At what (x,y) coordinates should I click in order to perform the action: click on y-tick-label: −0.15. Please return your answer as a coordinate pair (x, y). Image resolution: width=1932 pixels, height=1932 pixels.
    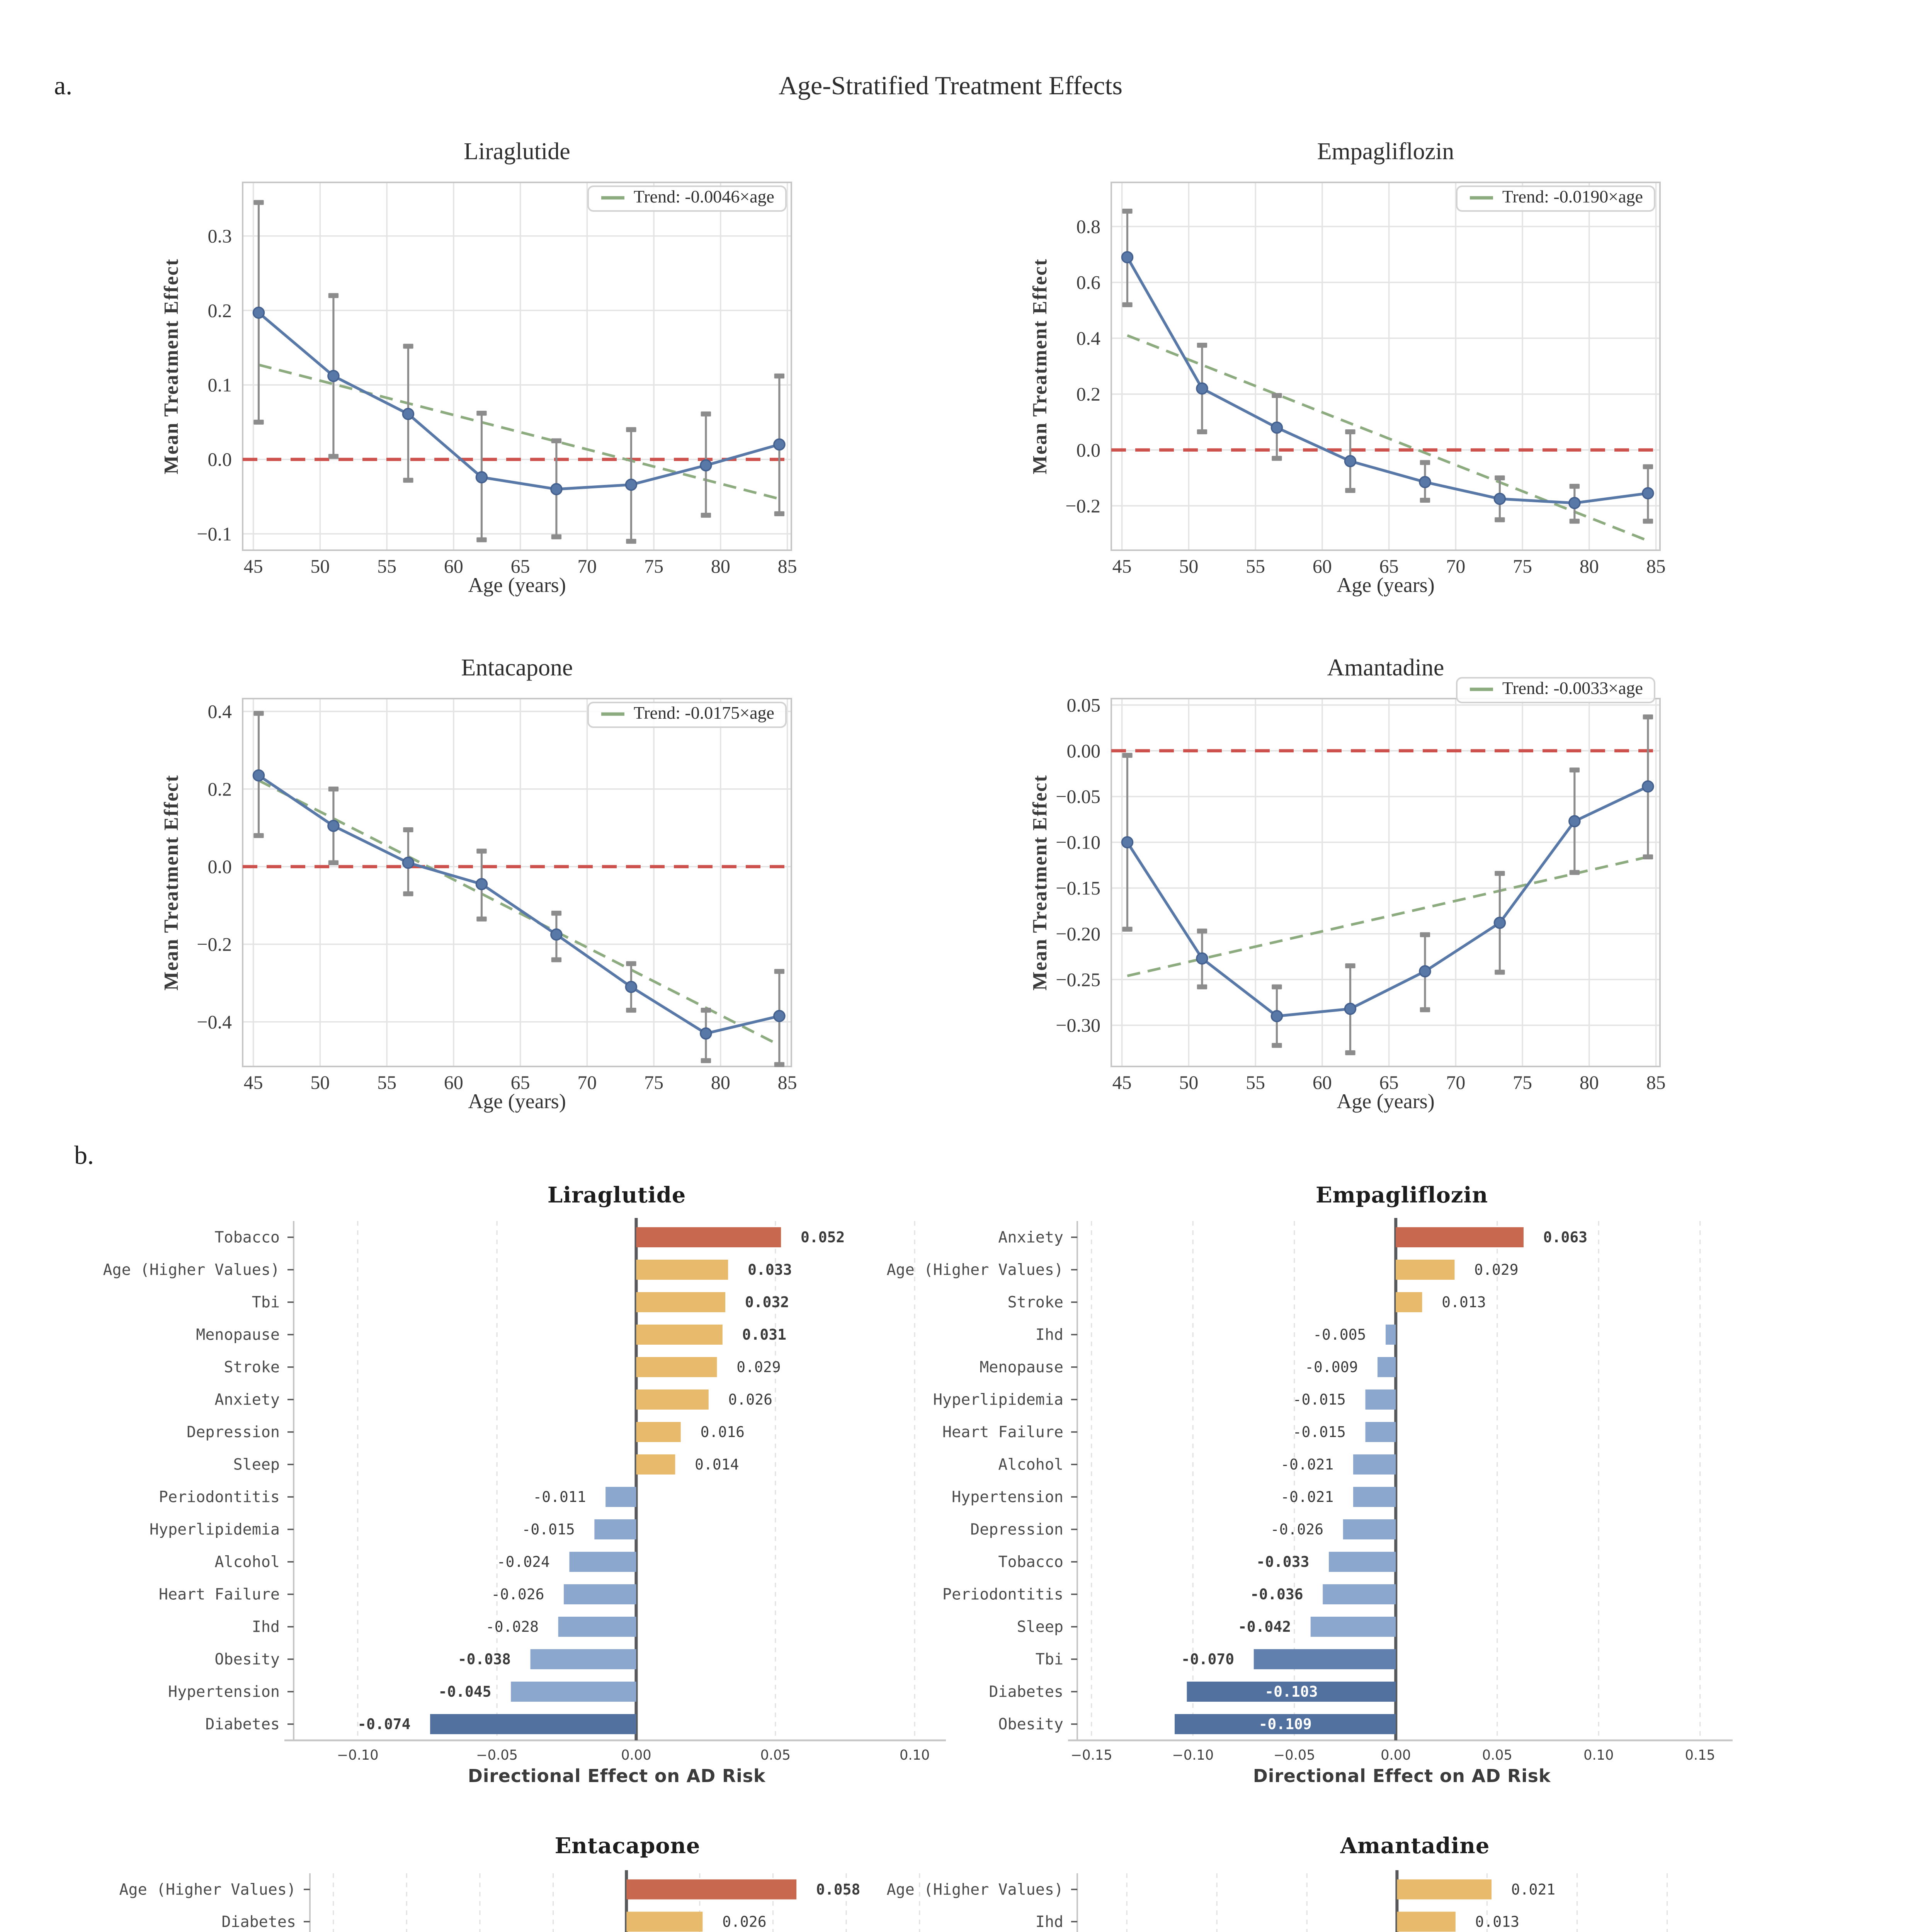
    Looking at the image, I should click on (1078, 888).